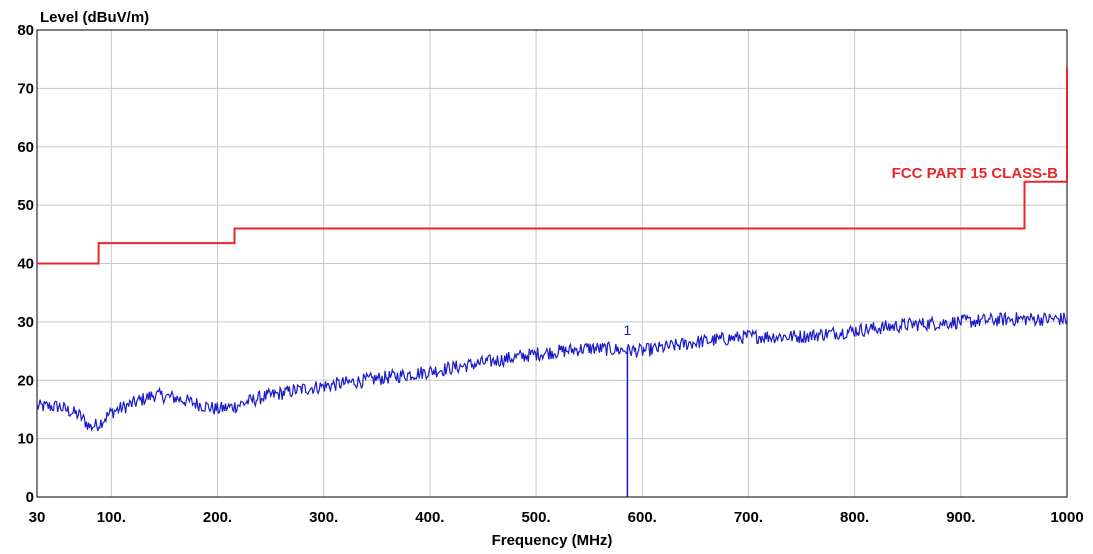 This screenshot has height=554, width=1093. What do you see at coordinates (25, 439) in the screenshot?
I see `y-tick-label: 10` at bounding box center [25, 439].